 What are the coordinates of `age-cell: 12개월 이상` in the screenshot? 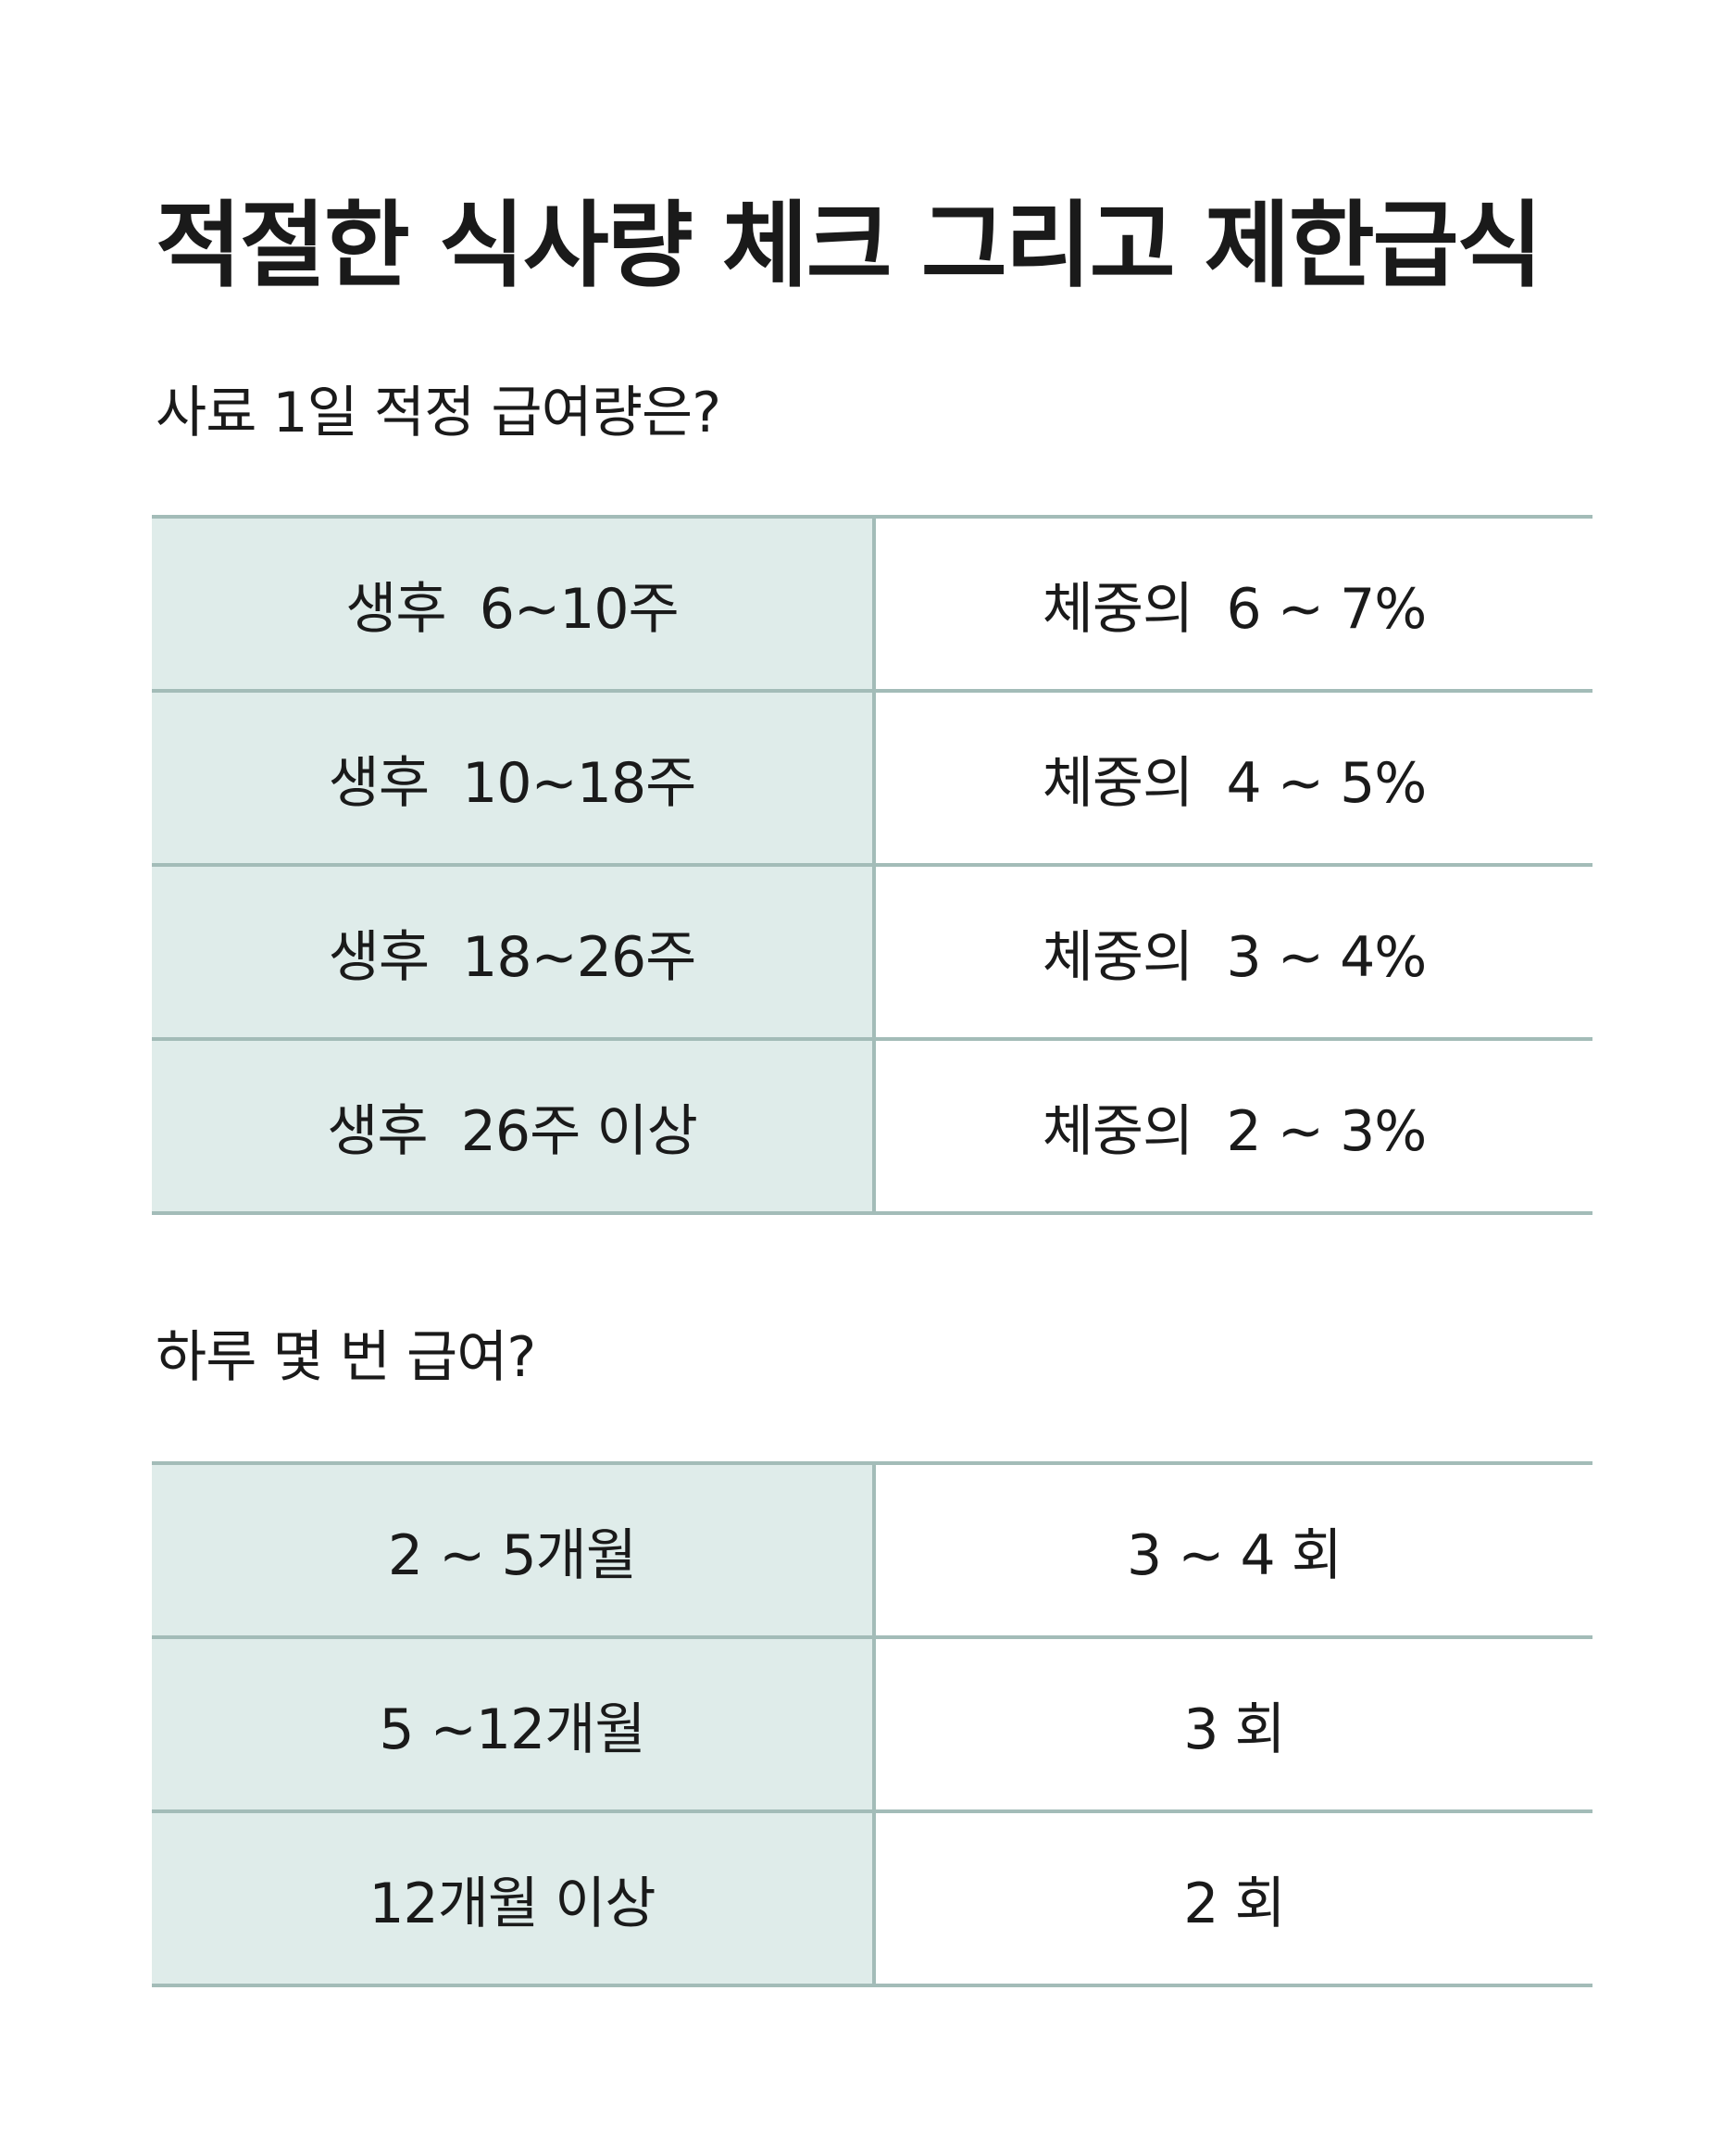 It's located at (514, 1898).